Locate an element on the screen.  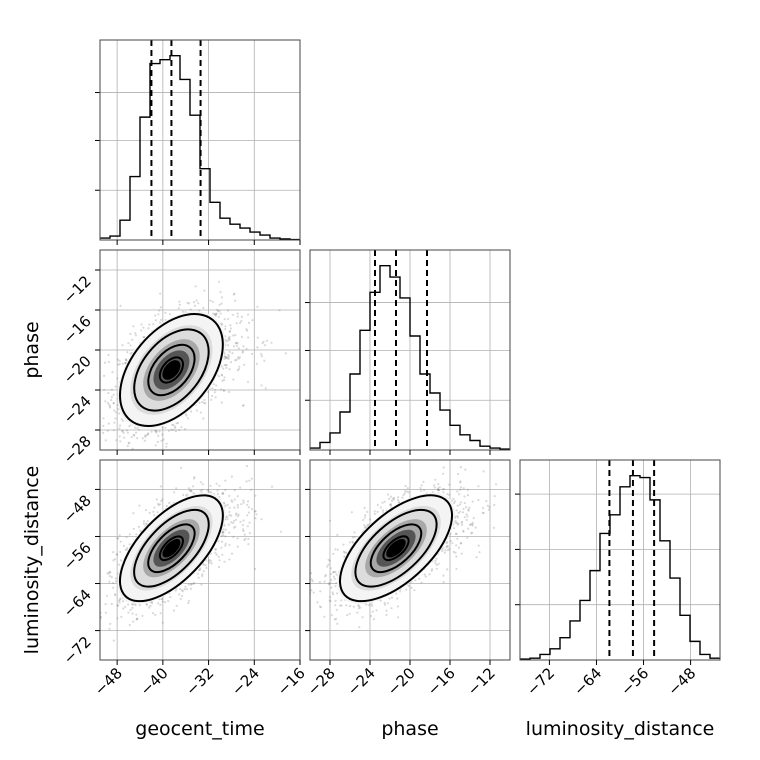
histogram-luminosity-distance is located at coordinates (620, 567).